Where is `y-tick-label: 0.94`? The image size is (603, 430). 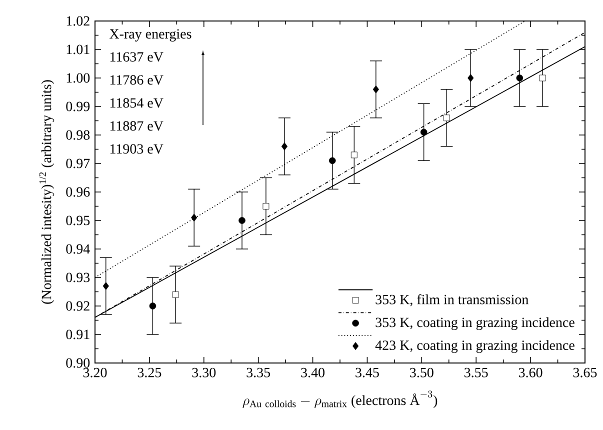
y-tick-label: 0.94 is located at coordinates (78, 249).